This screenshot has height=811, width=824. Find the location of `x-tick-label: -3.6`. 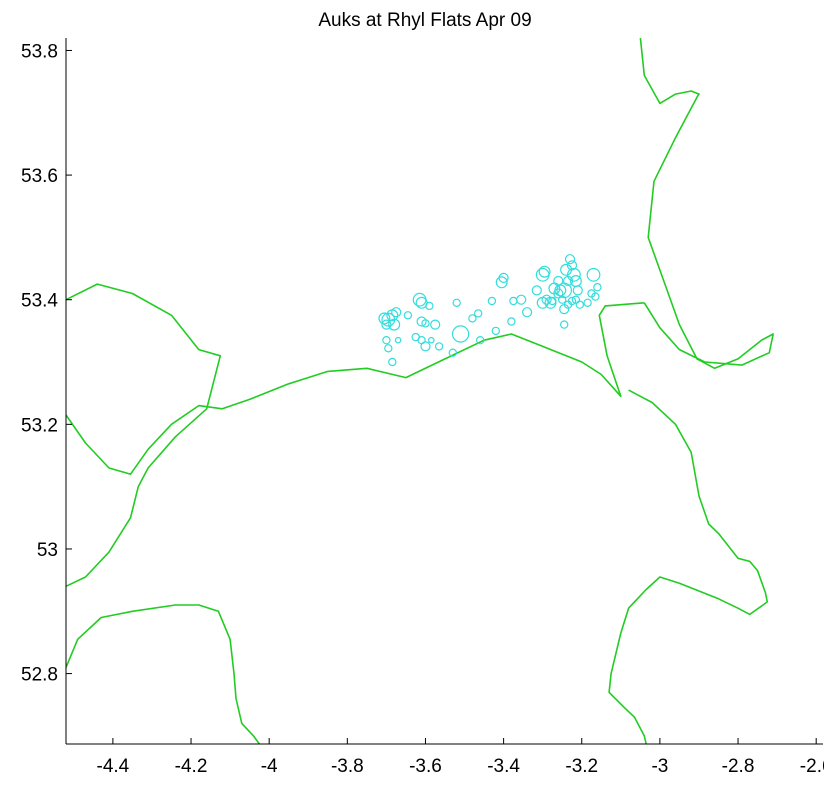

x-tick-label: -3.6 is located at coordinates (425, 766).